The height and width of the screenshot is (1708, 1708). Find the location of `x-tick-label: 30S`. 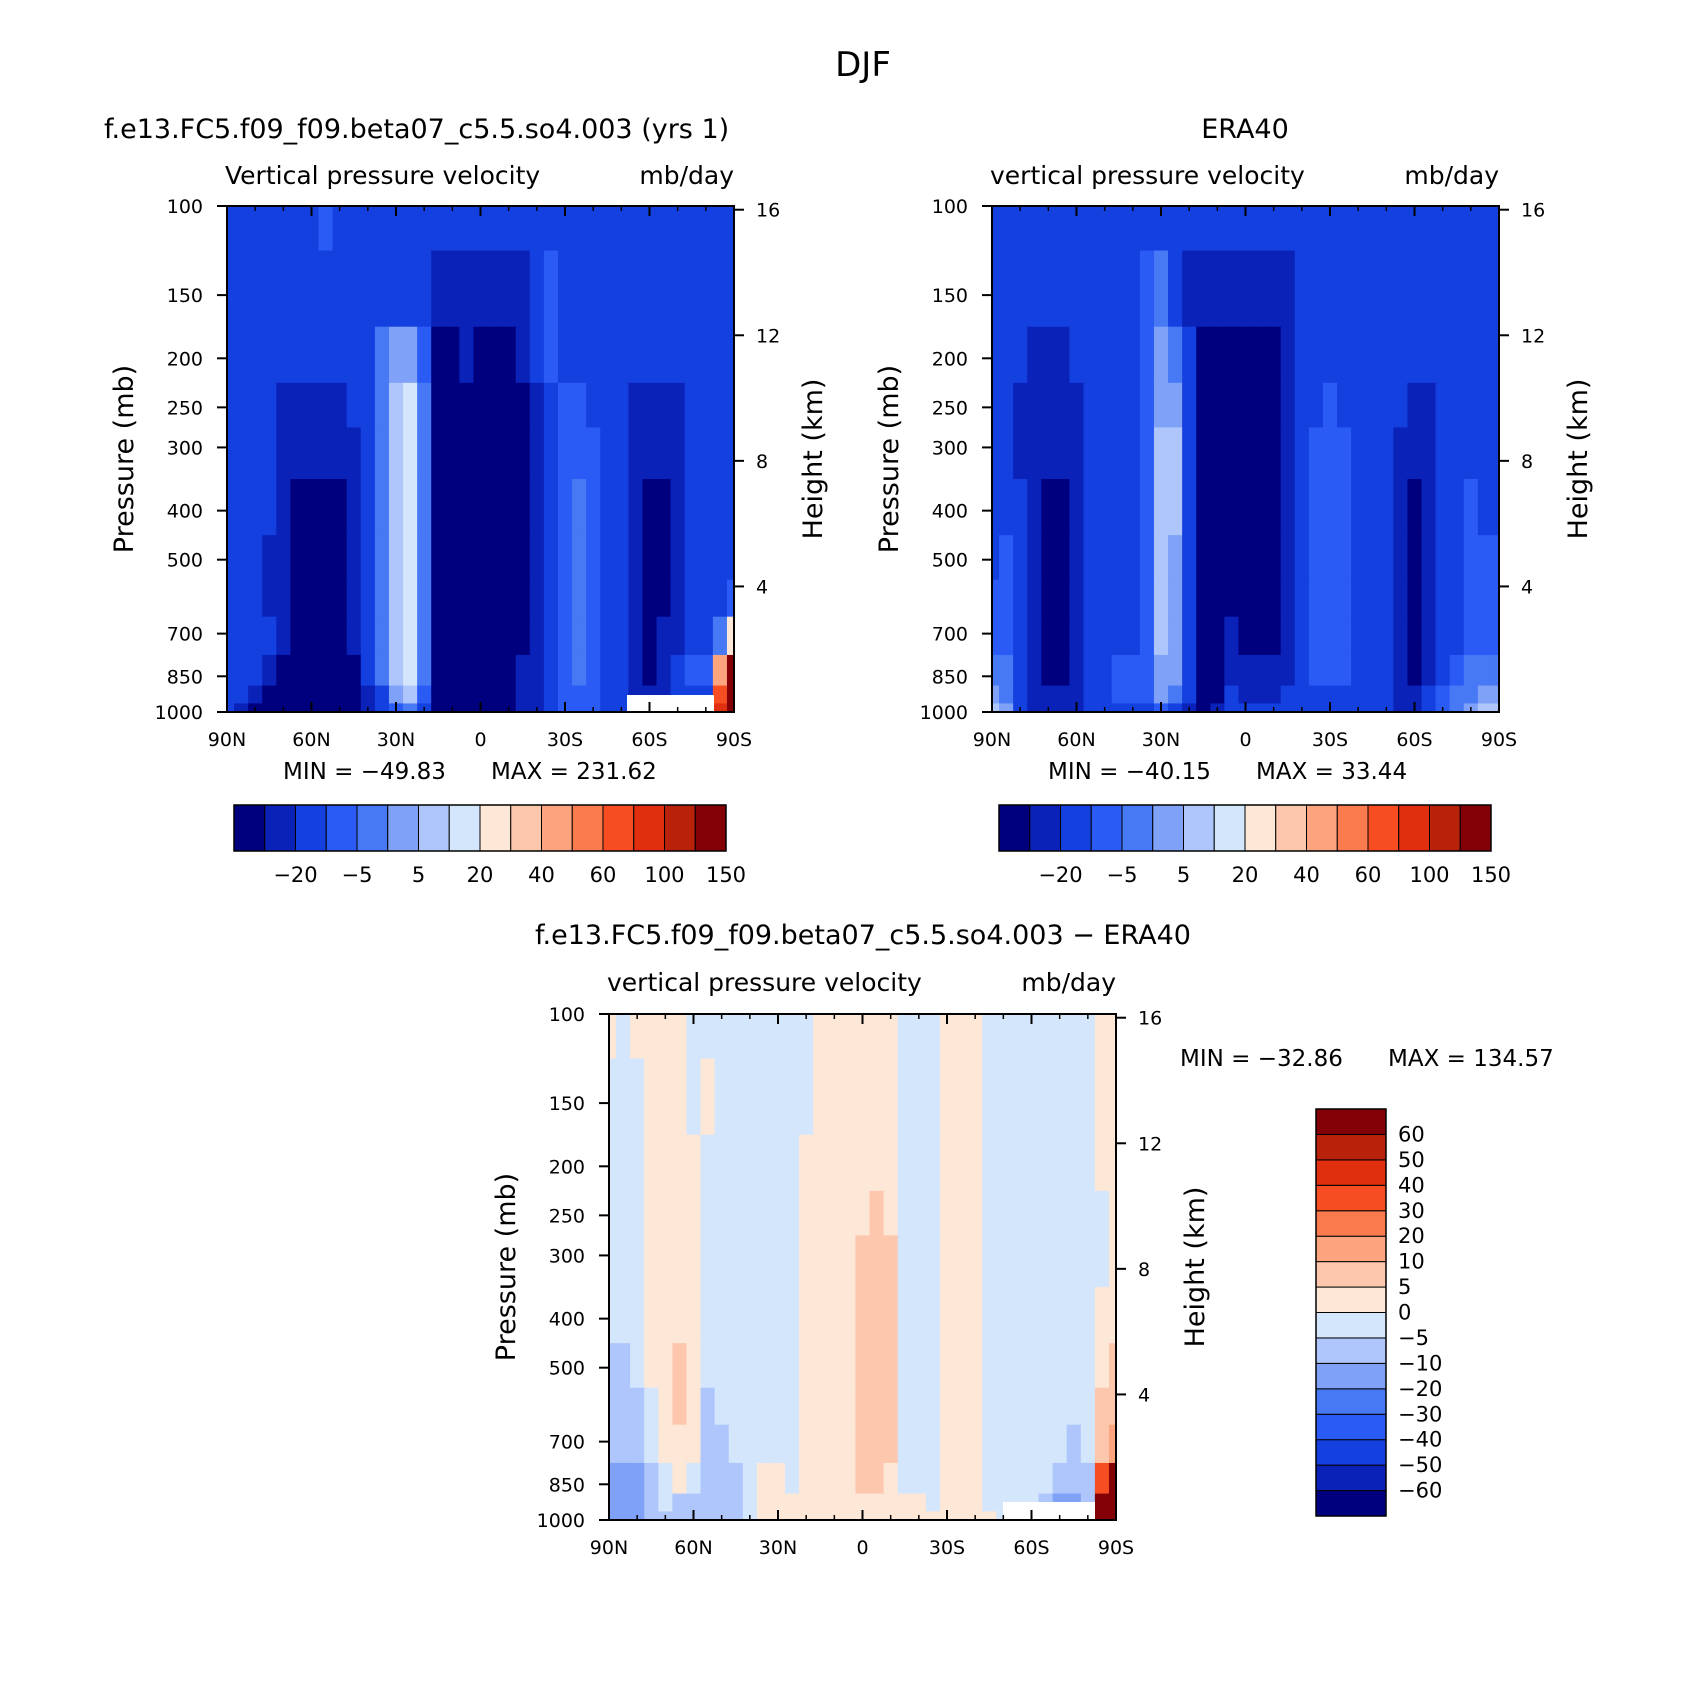

x-tick-label: 30S is located at coordinates (947, 1548).